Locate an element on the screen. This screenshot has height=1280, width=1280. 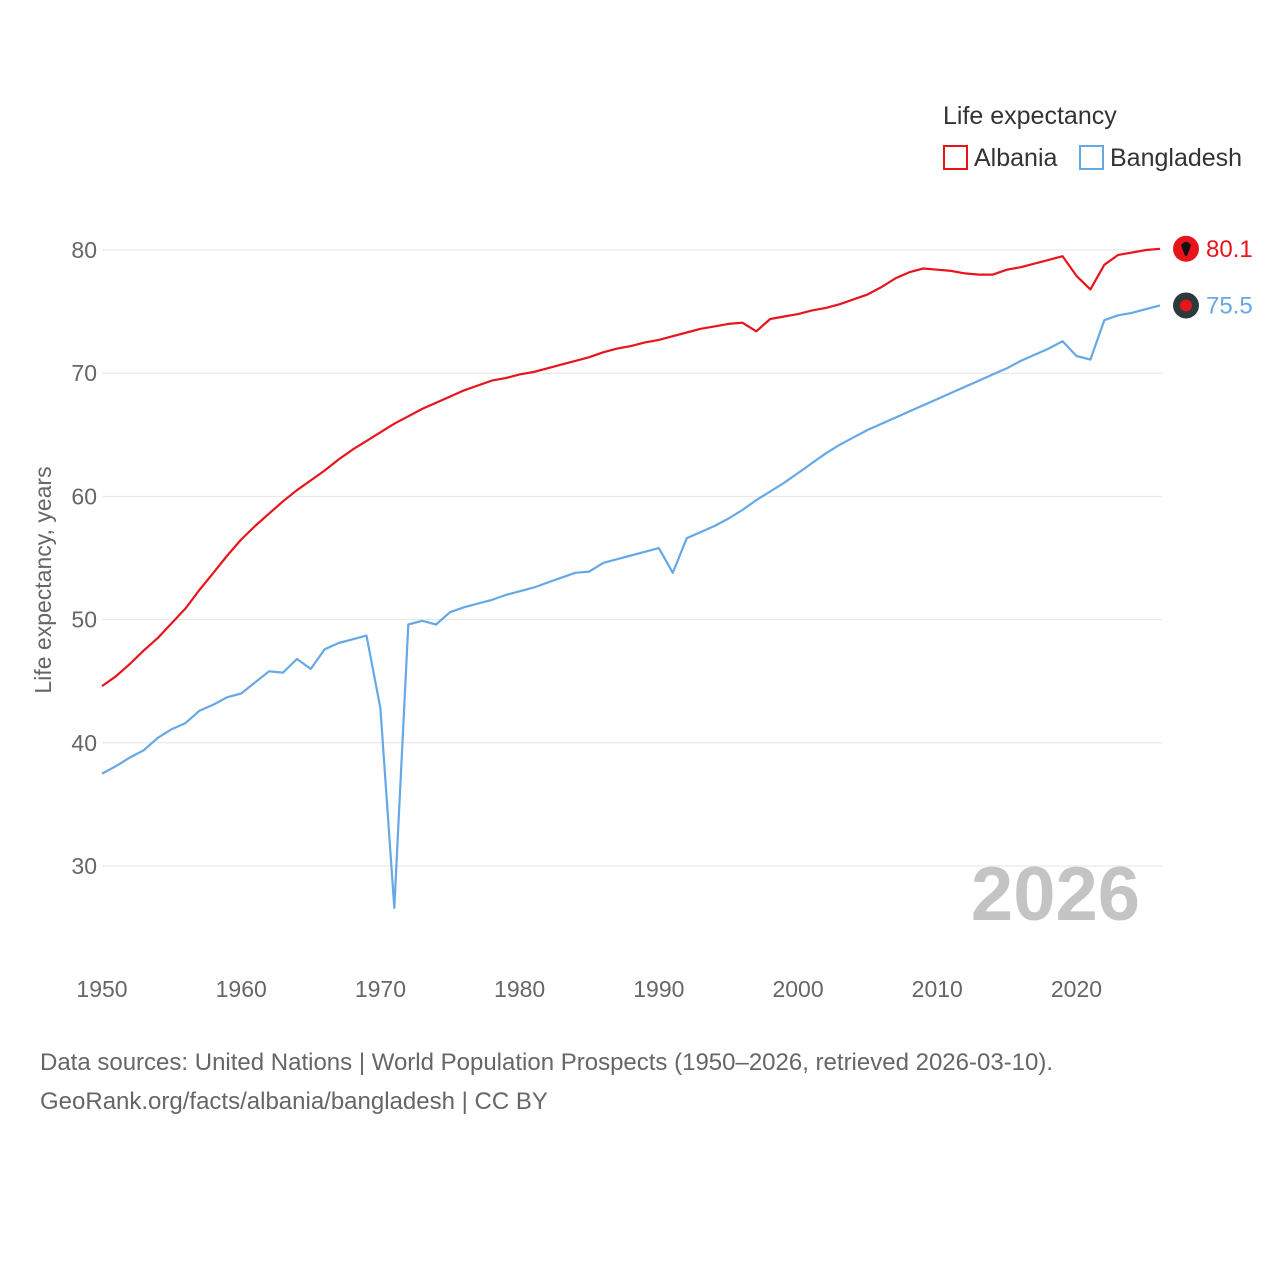
x-tick-label: 2010 is located at coordinates (937, 989).